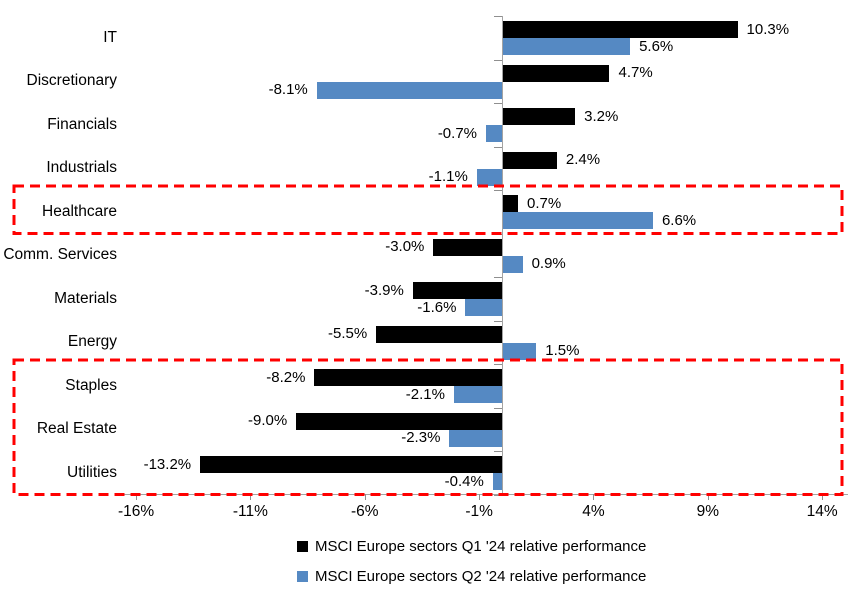  I want to click on x-axis-label--16: -16%, so click(136, 511).